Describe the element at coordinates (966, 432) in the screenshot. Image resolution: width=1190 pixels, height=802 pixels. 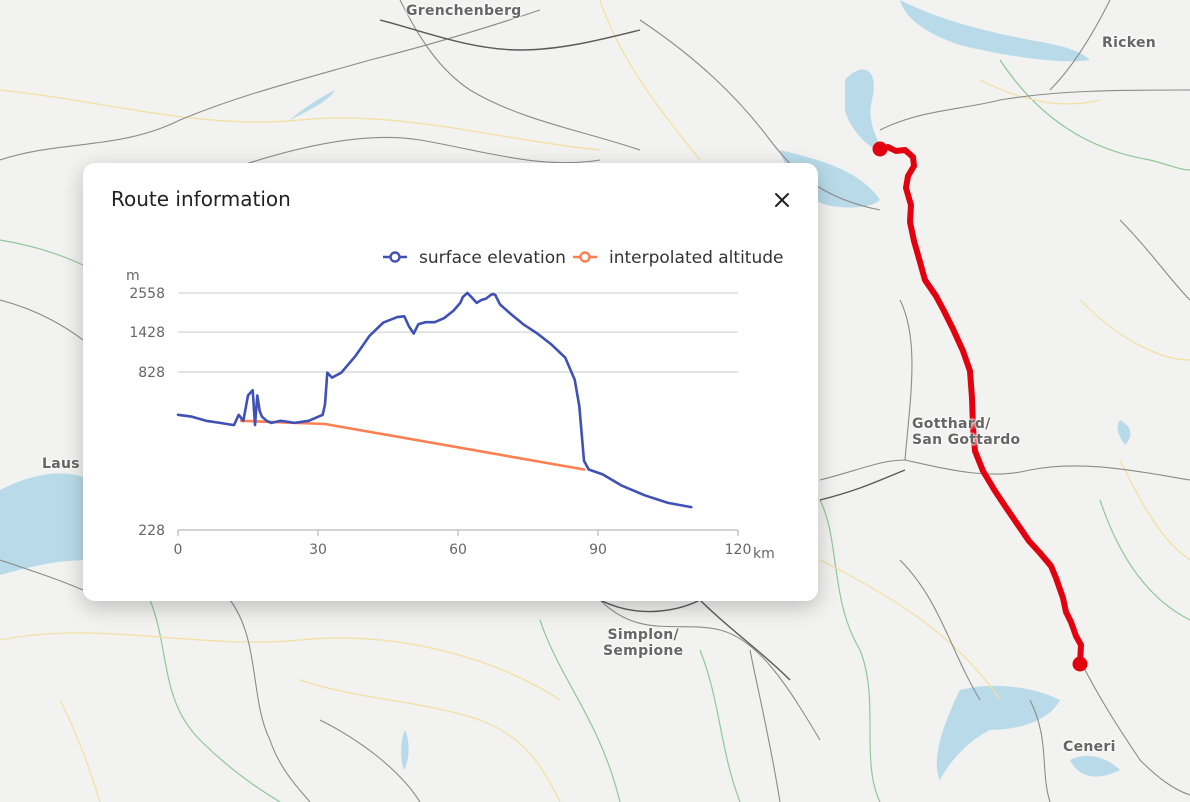
I see `map-label-gotthard: Gotthard/ San Gottardo` at that location.